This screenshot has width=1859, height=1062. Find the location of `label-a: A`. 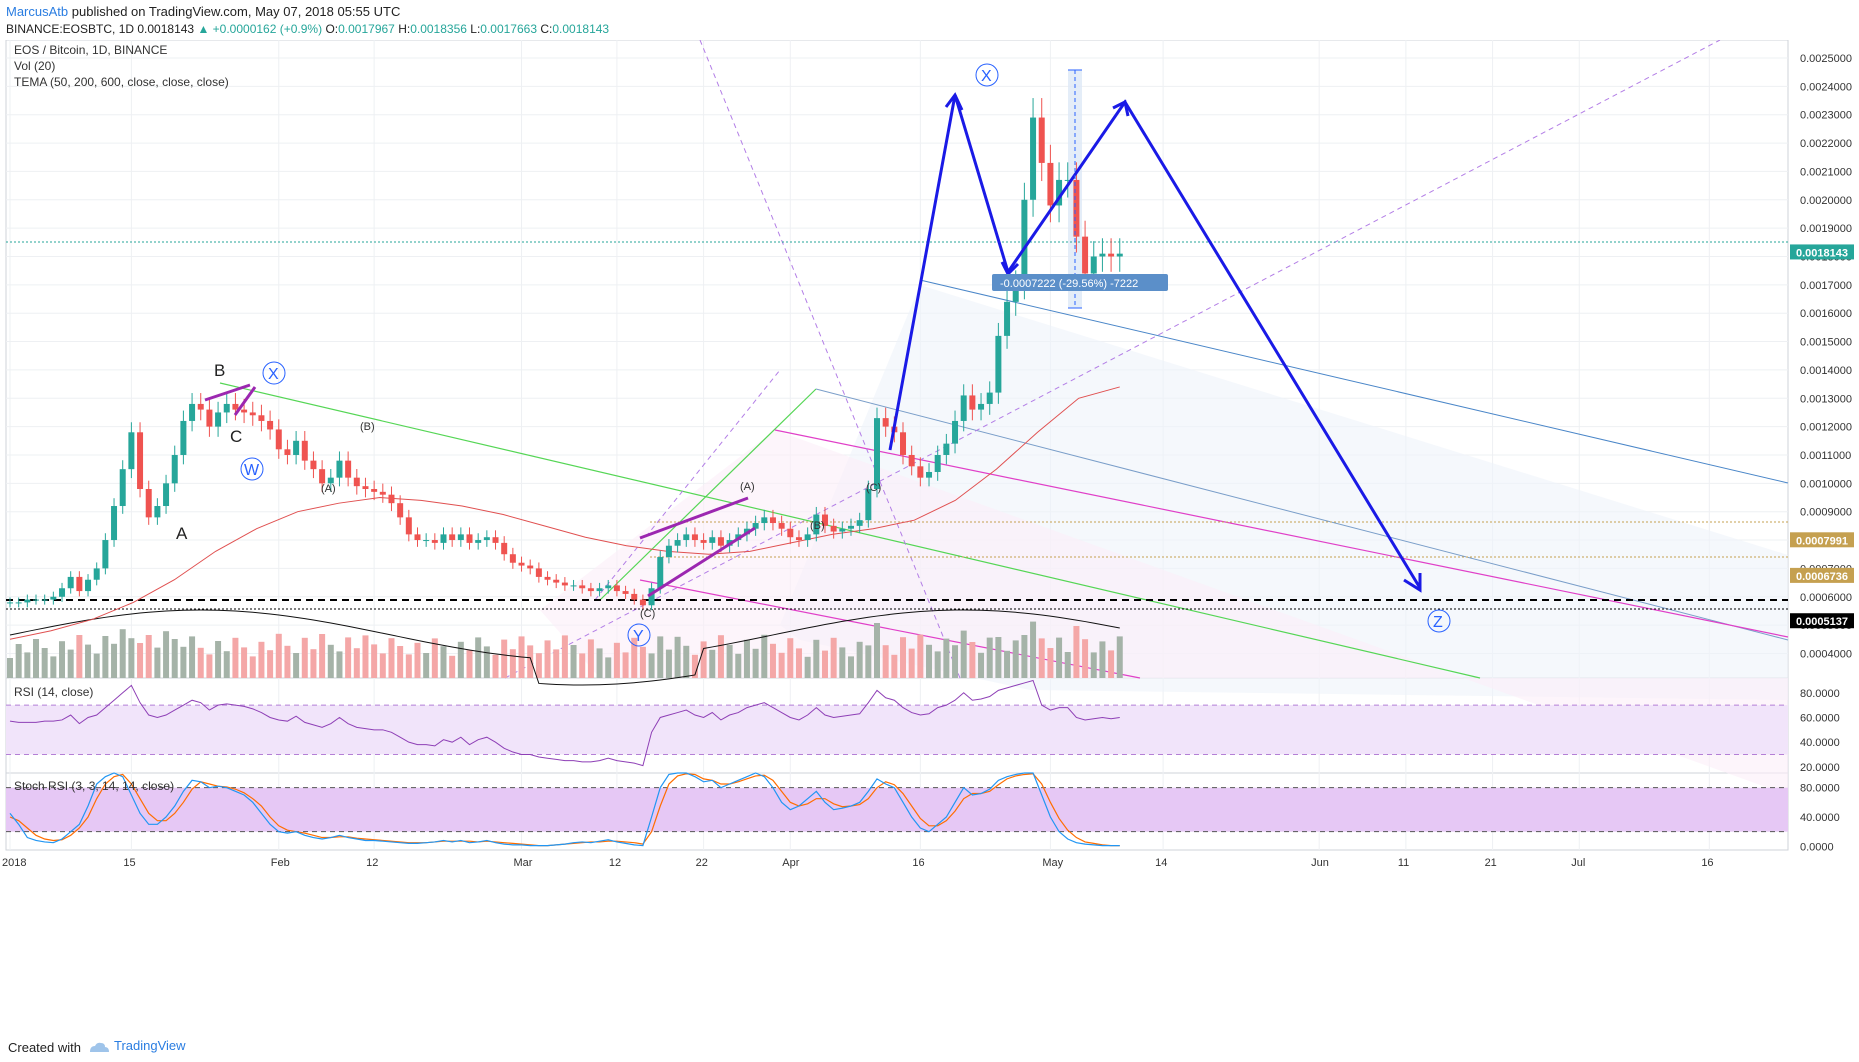

label-a: A is located at coordinates (182, 533).